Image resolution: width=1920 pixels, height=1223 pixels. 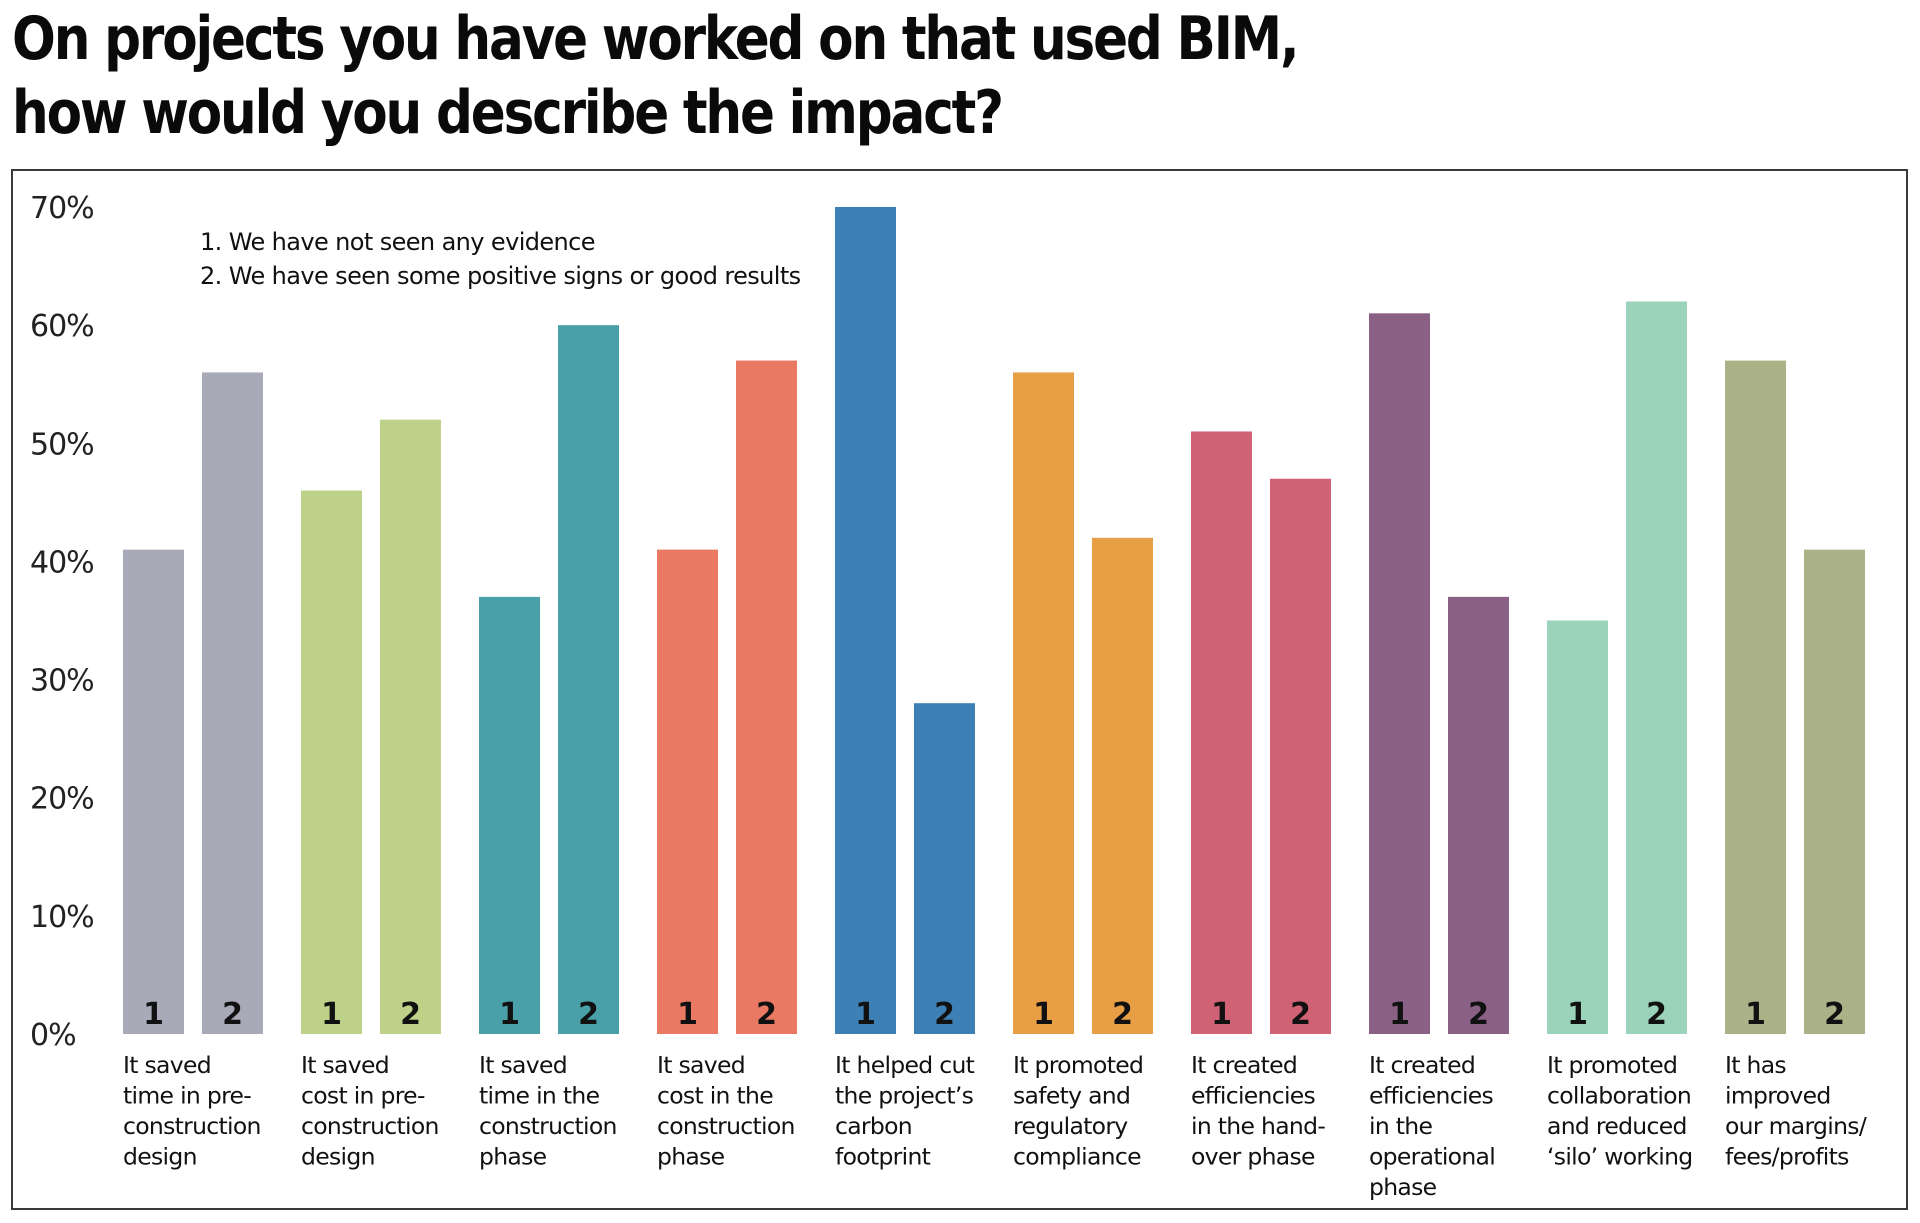 I want to click on category-label-line: and reduced, so click(x=1617, y=1126).